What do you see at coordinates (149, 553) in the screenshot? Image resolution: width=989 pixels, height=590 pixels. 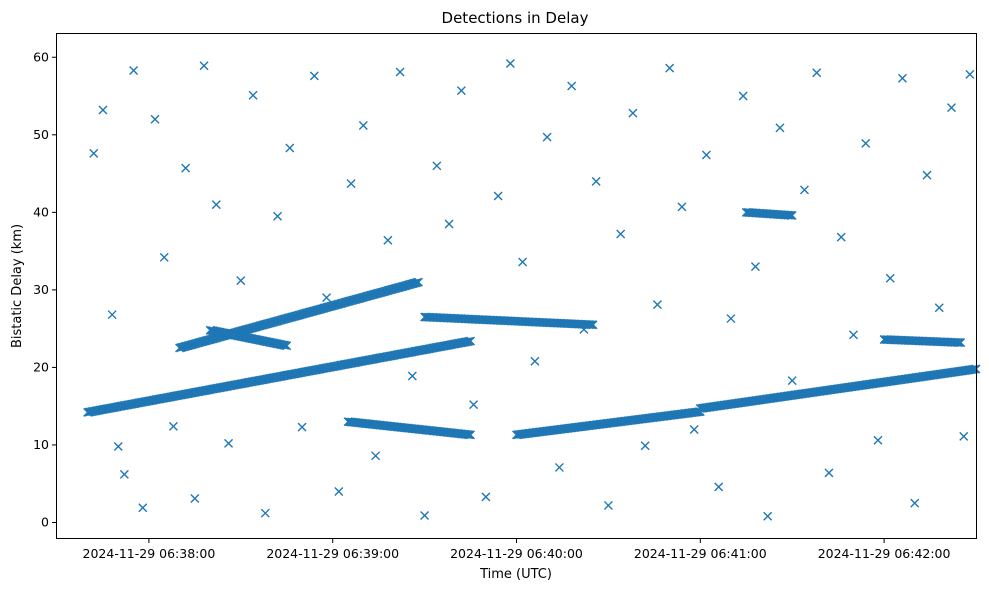 I see `x-tick-label: 2024-11-29 06:38:00` at bounding box center [149, 553].